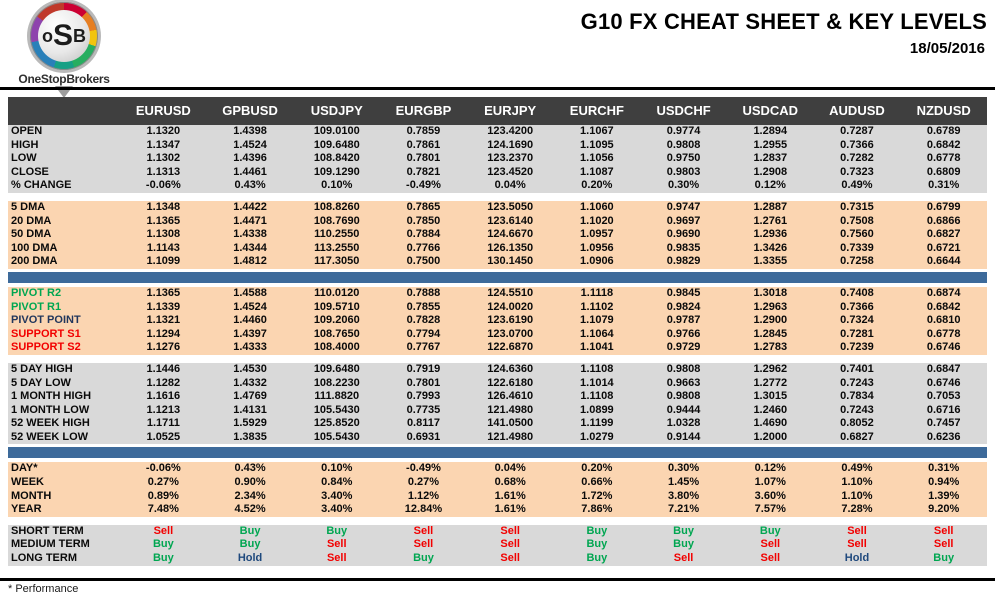 The width and height of the screenshot is (995, 599). What do you see at coordinates (337, 261) in the screenshot?
I see `cell: 117.3050` at bounding box center [337, 261].